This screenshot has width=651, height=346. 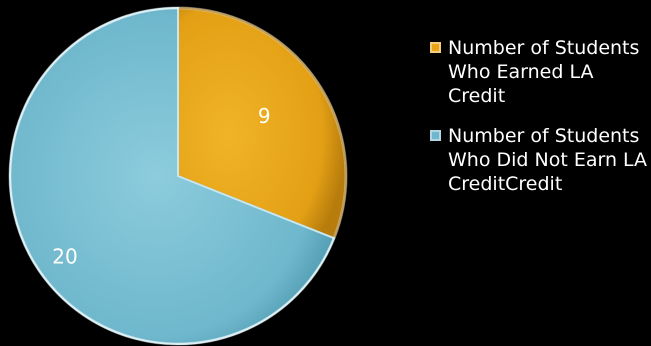 What do you see at coordinates (64, 257) in the screenshot?
I see `data-label-not-earned: 20` at bounding box center [64, 257].